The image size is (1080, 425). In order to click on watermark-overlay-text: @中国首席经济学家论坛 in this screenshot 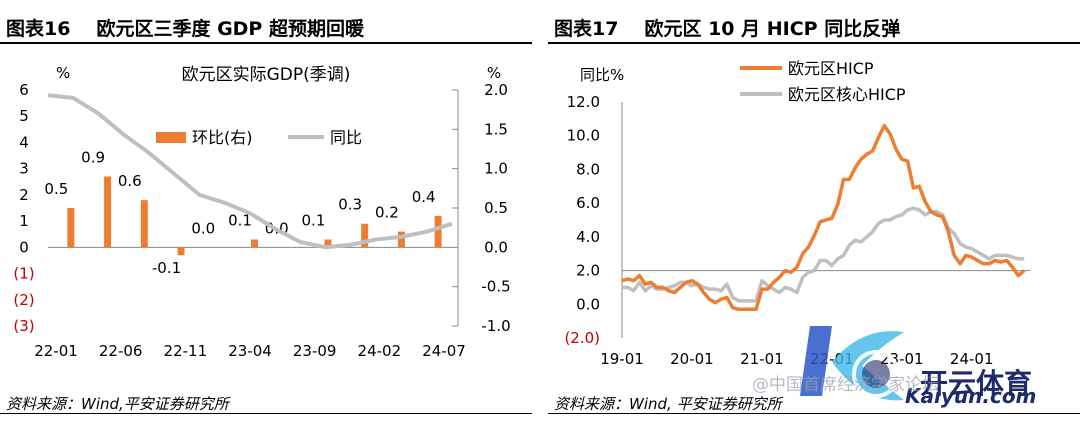, I will do `click(845, 385)`.